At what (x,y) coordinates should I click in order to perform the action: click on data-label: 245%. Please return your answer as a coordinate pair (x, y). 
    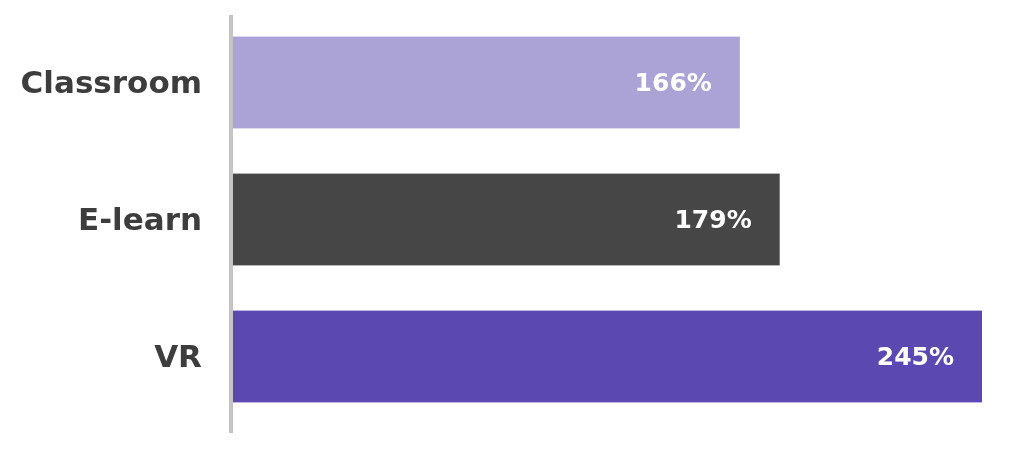
    Looking at the image, I should click on (915, 357).